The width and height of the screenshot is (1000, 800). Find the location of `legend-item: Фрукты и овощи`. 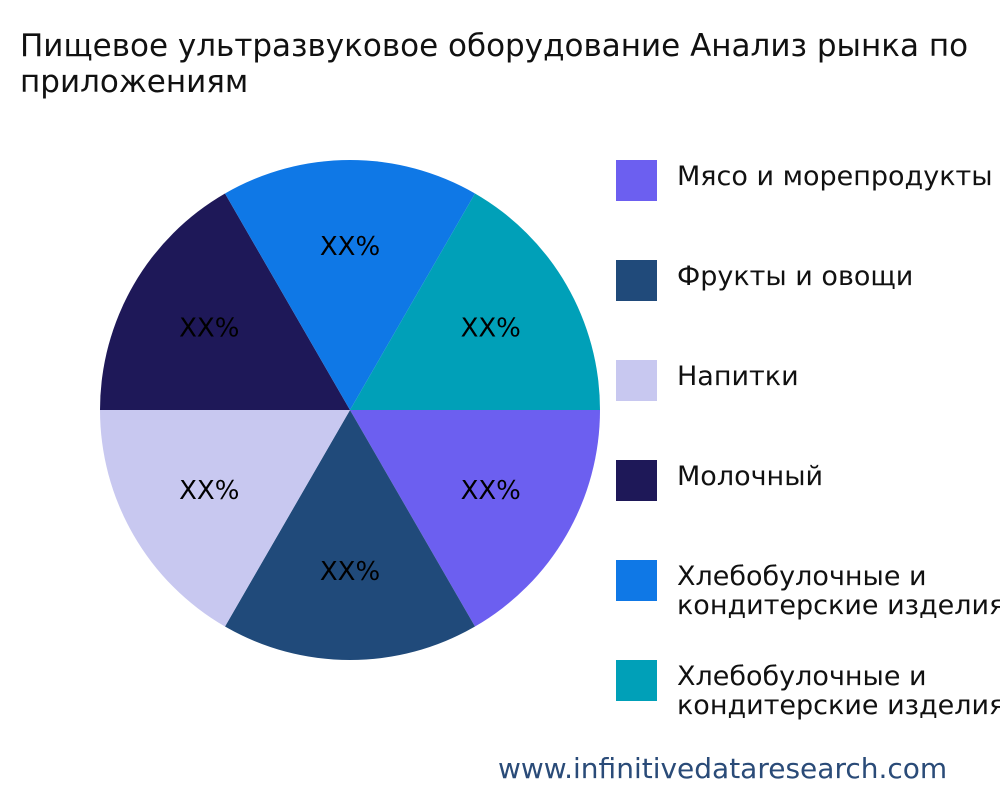

legend-item: Фрукты и овощи is located at coordinates (808, 290).